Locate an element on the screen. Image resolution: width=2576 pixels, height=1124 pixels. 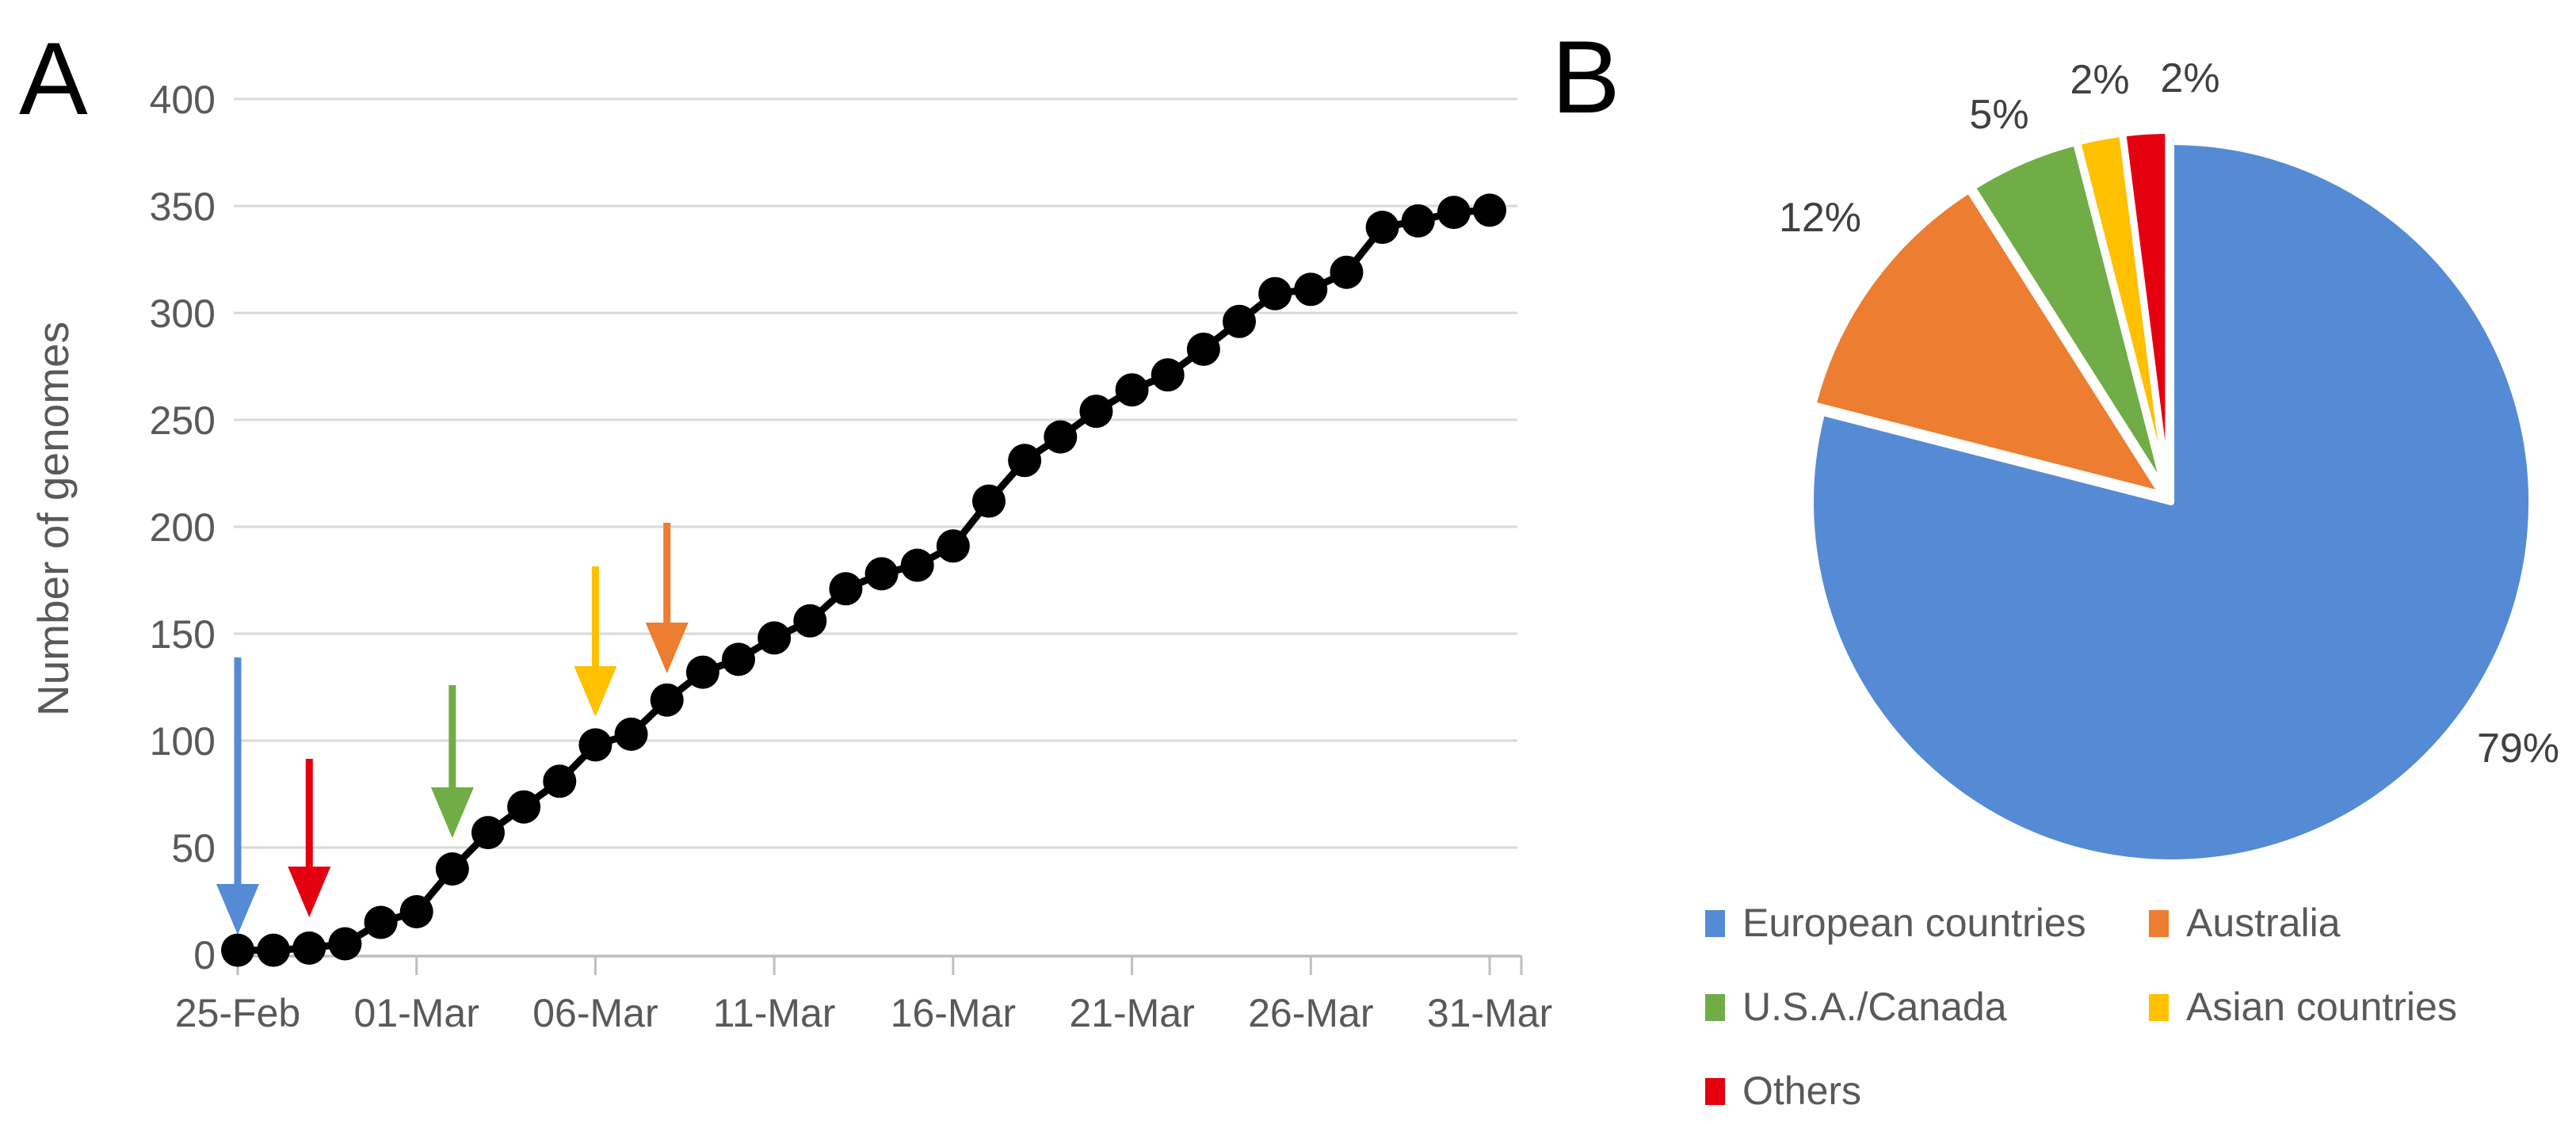
legend-item-3: U.S.A./Canada is located at coordinates (1927, 1007).